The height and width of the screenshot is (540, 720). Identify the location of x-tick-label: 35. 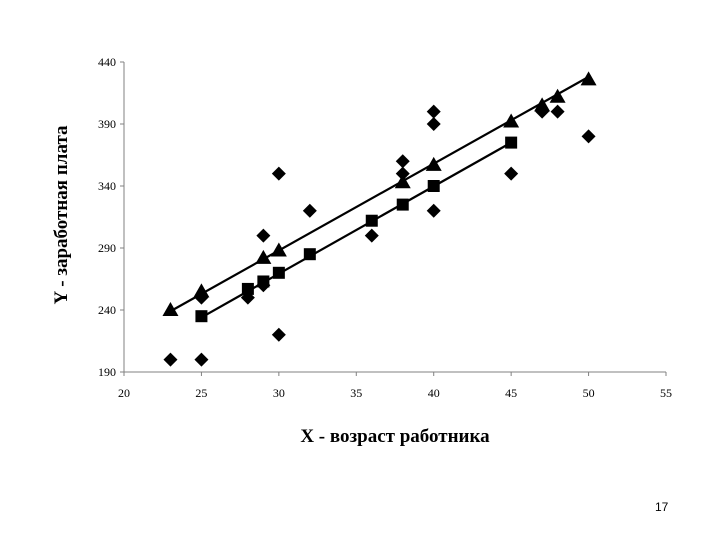
(356, 393).